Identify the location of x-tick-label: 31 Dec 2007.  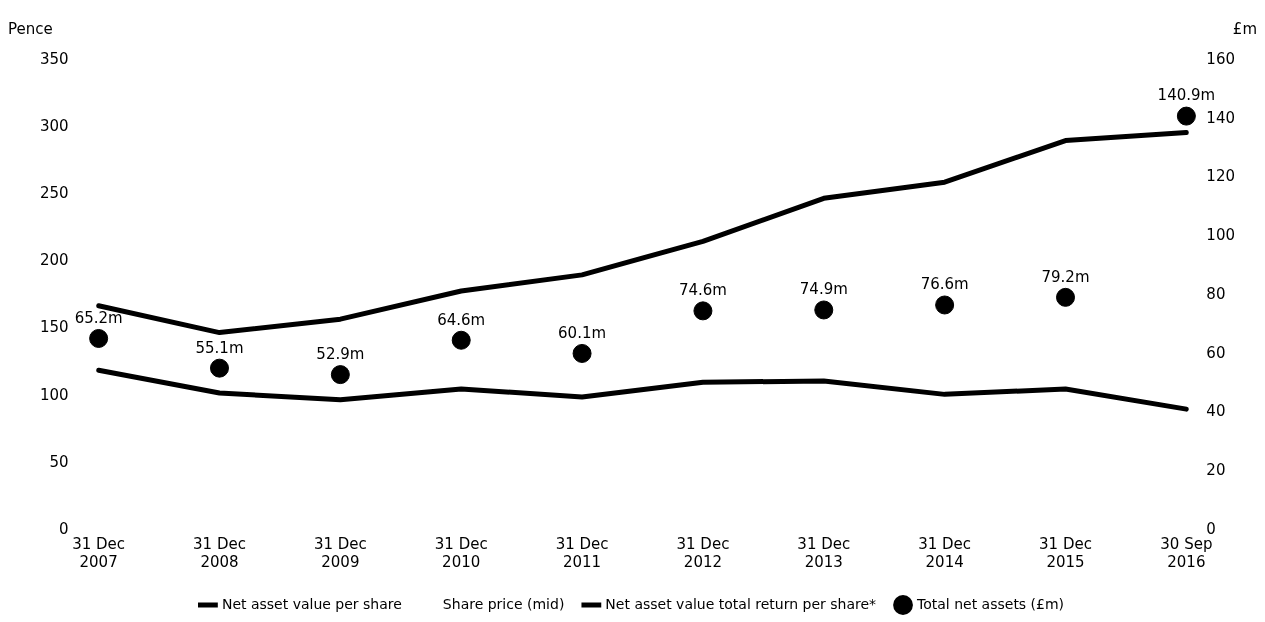
(99, 552).